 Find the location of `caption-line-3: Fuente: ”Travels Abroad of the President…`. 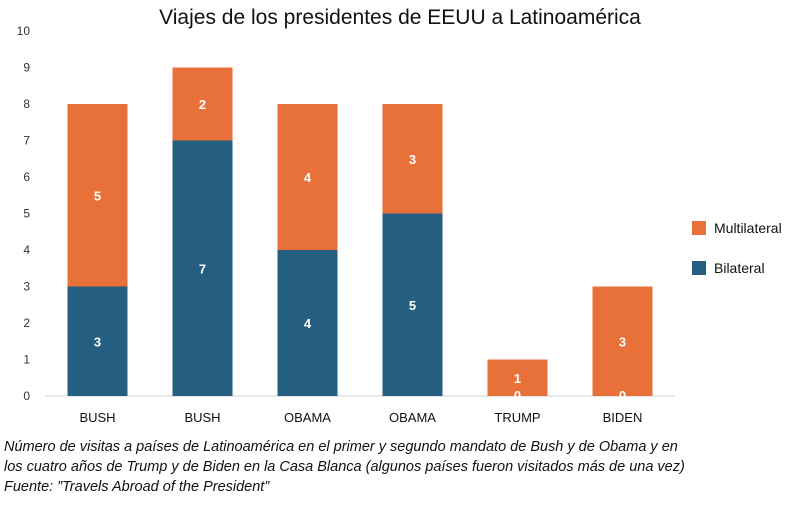

caption-line-3: Fuente: ”Travels Abroad of the President… is located at coordinates (137, 487).